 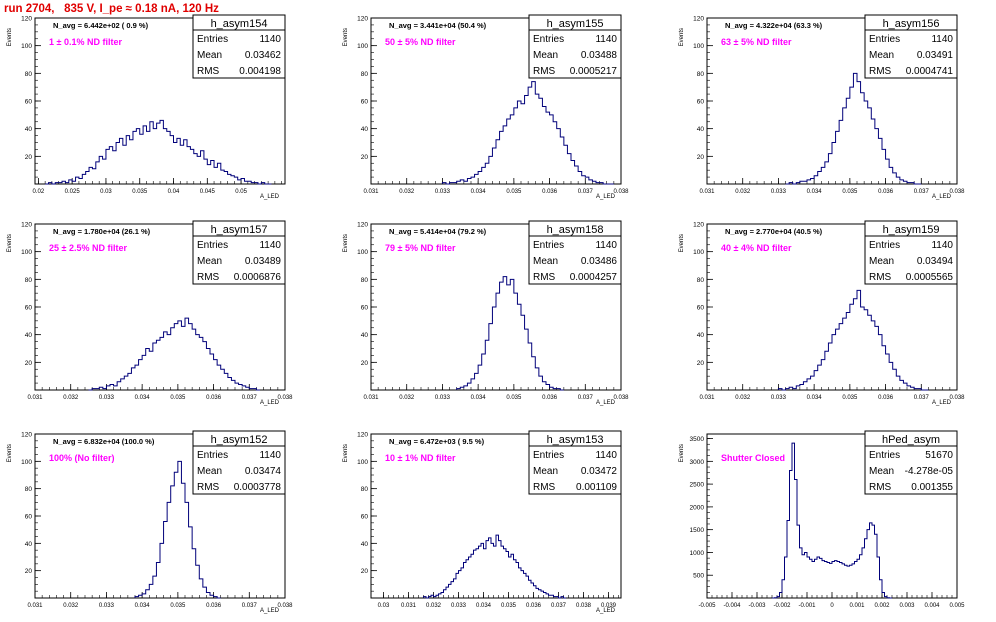 I want to click on stats-value: 0.03494, so click(x=935, y=261).